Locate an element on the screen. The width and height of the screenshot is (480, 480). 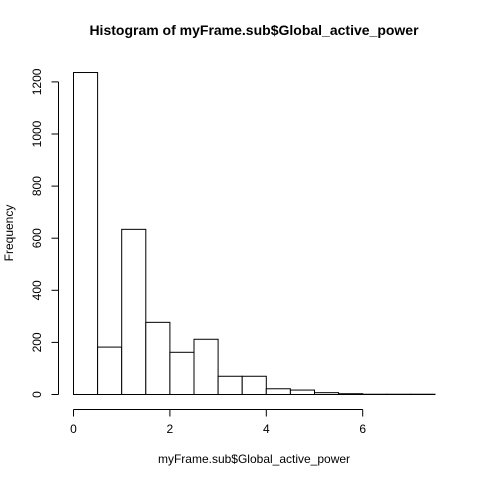
x-axis: 0 2 4 6 is located at coordinates (218, 422).